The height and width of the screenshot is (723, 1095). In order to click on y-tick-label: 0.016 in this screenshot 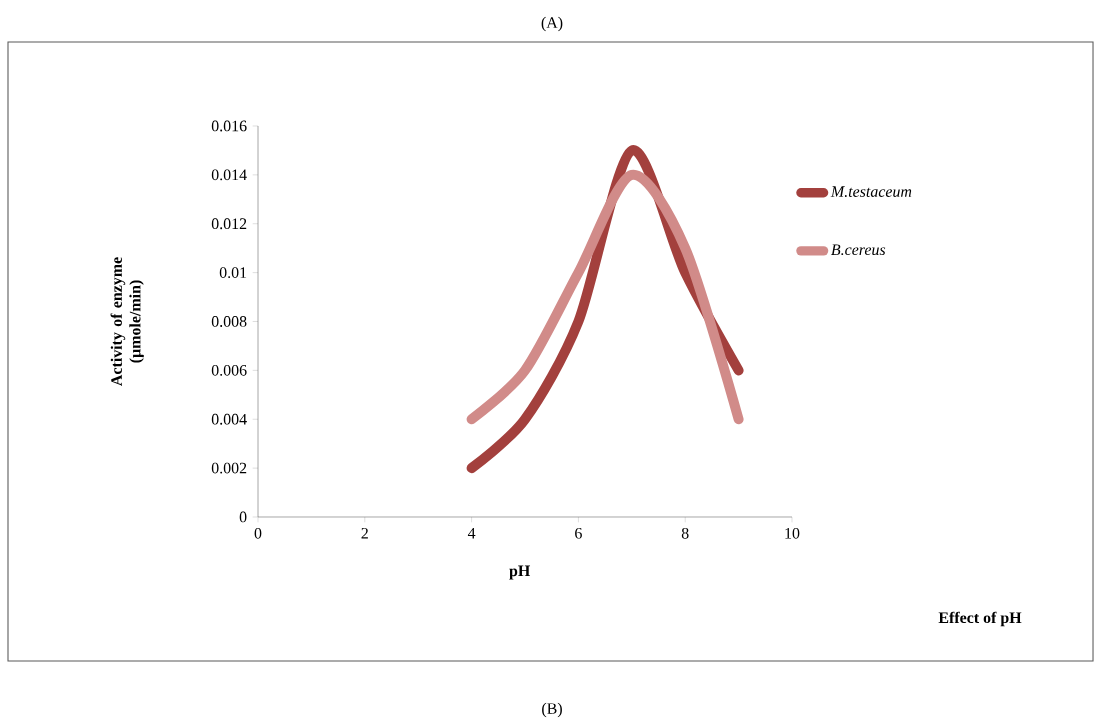, I will do `click(229, 126)`.